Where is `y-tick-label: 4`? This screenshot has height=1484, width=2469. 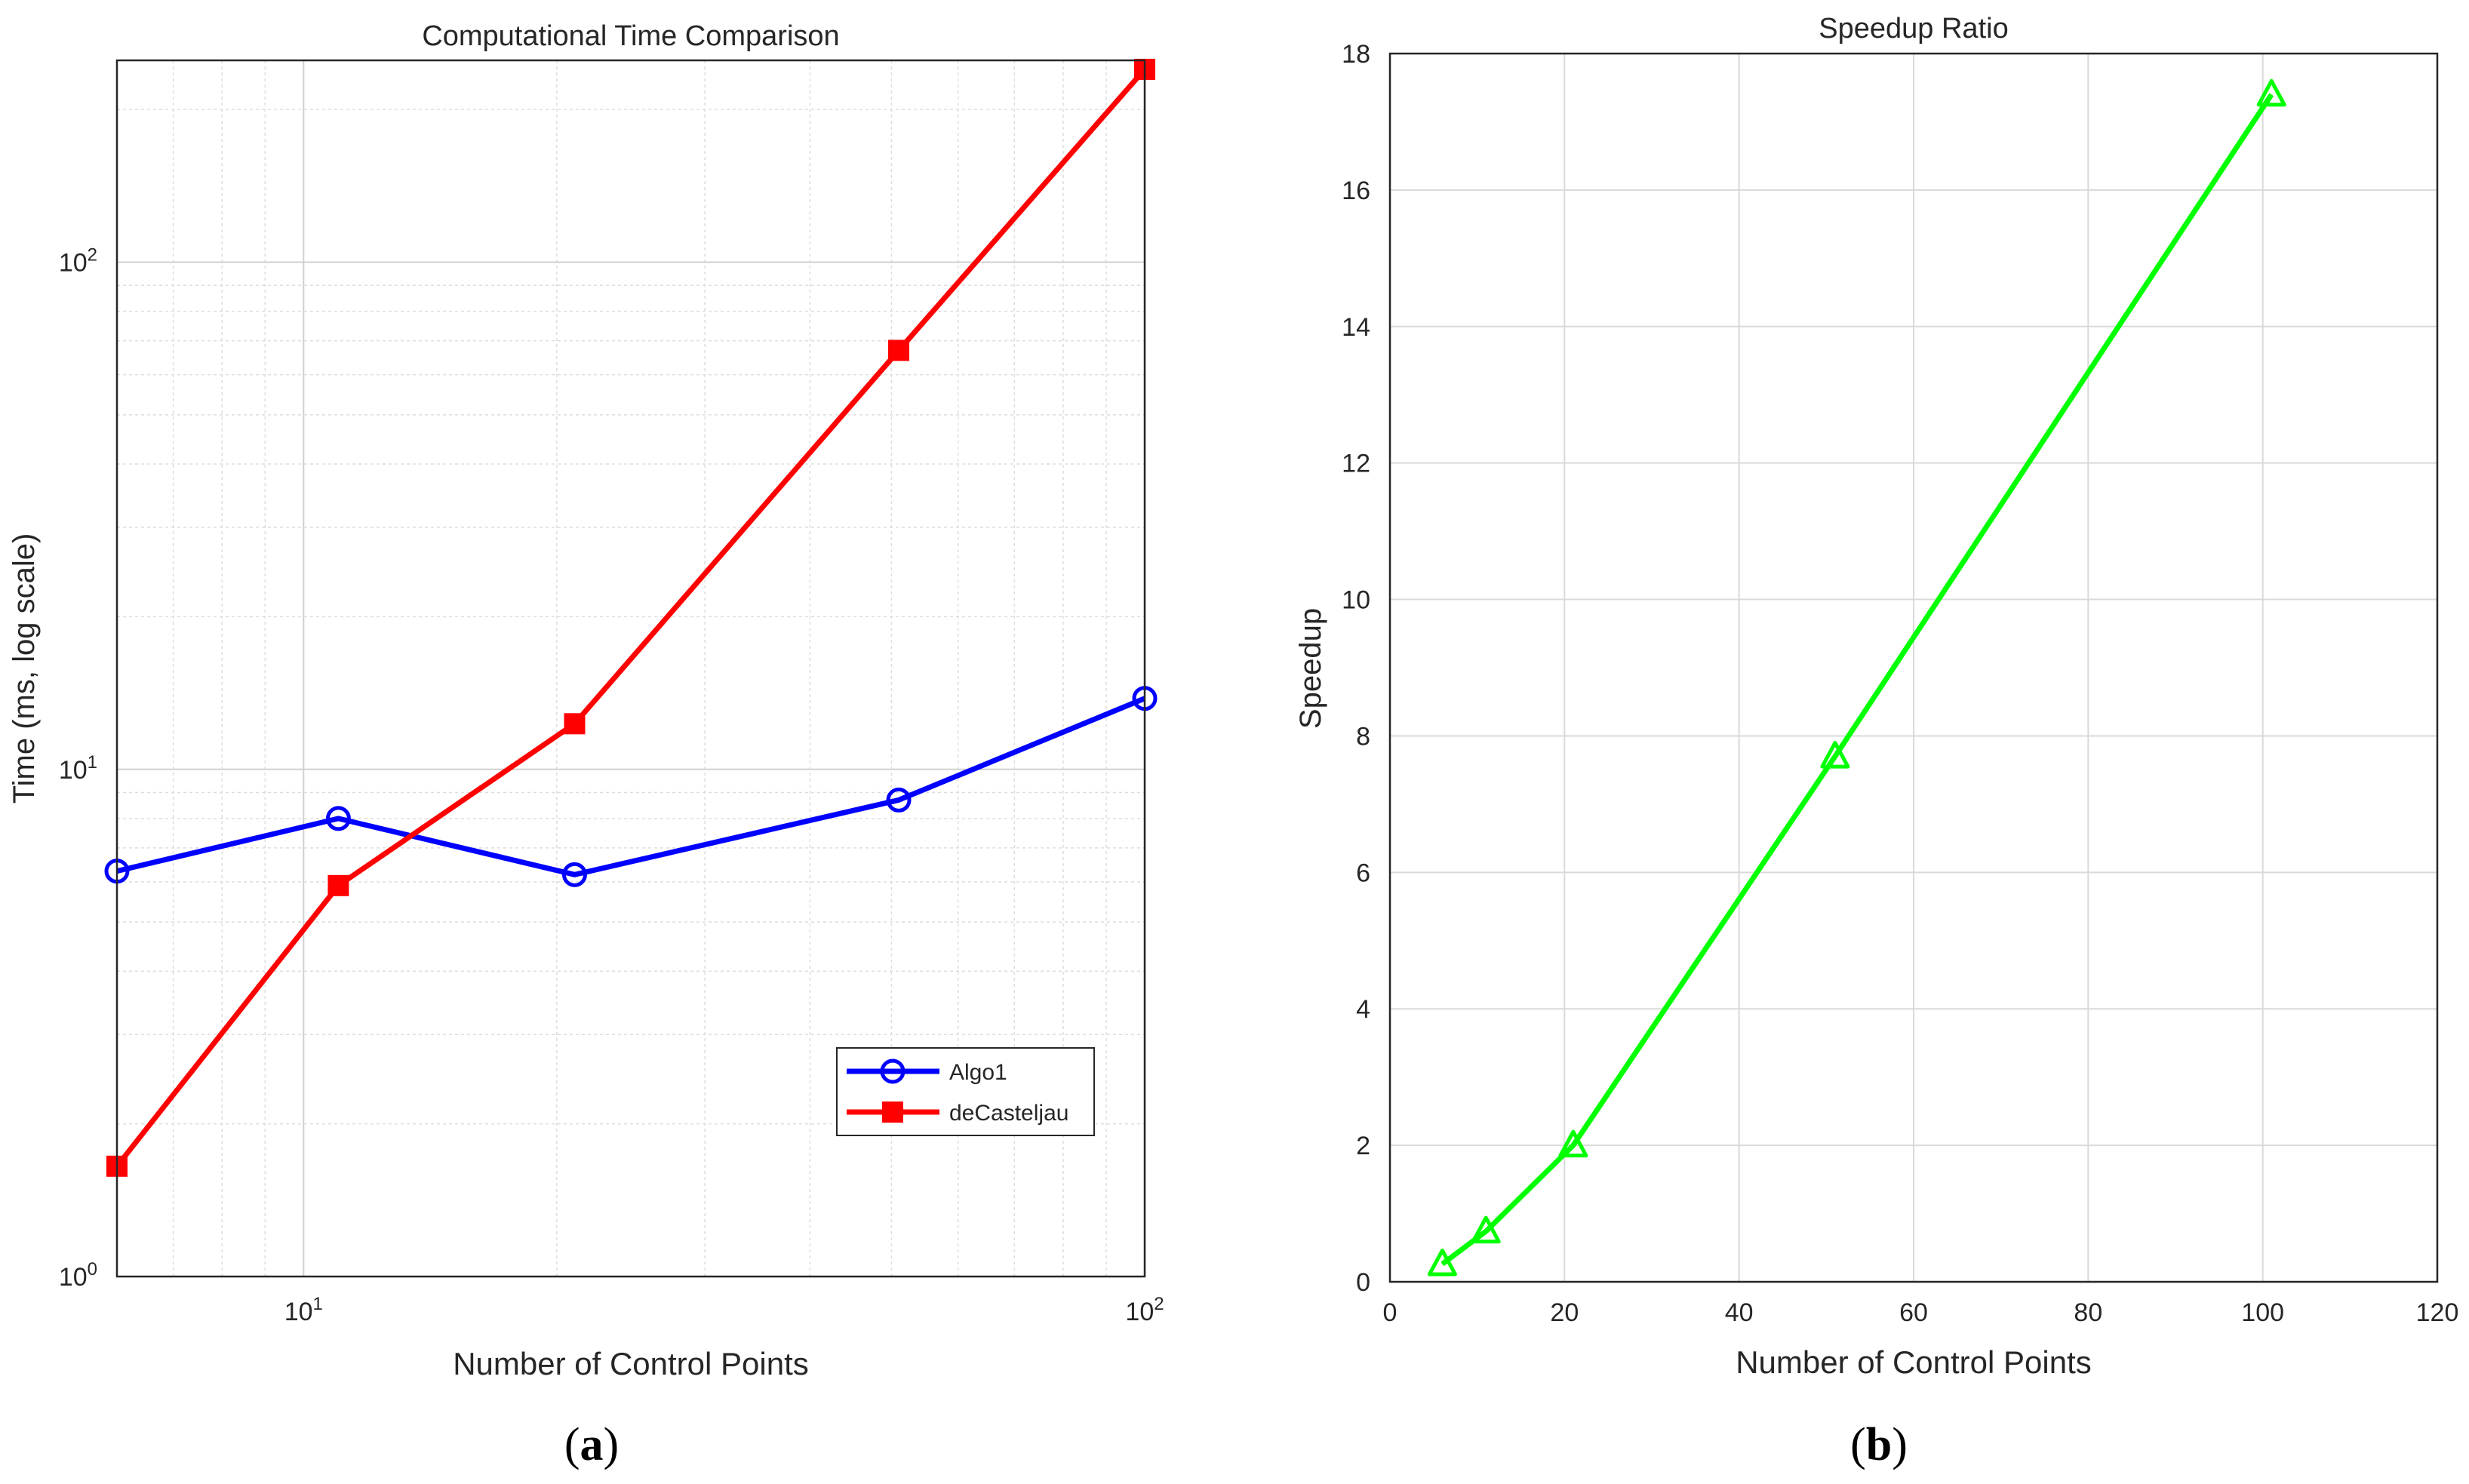
y-tick-label: 4 is located at coordinates (1363, 1010).